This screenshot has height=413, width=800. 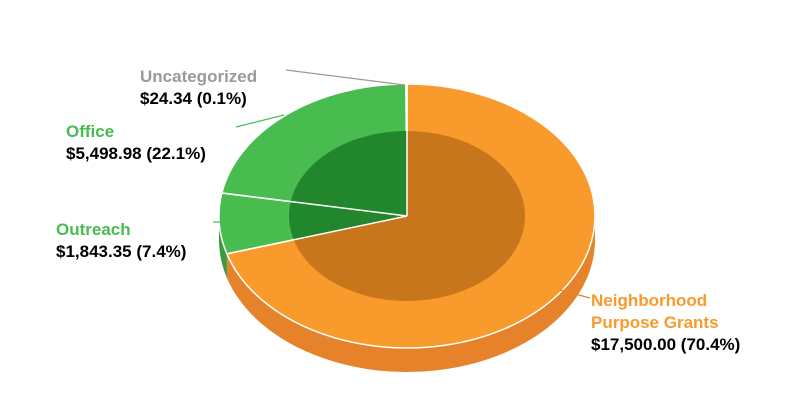 What do you see at coordinates (409, 216) in the screenshot?
I see `inner-grants` at bounding box center [409, 216].